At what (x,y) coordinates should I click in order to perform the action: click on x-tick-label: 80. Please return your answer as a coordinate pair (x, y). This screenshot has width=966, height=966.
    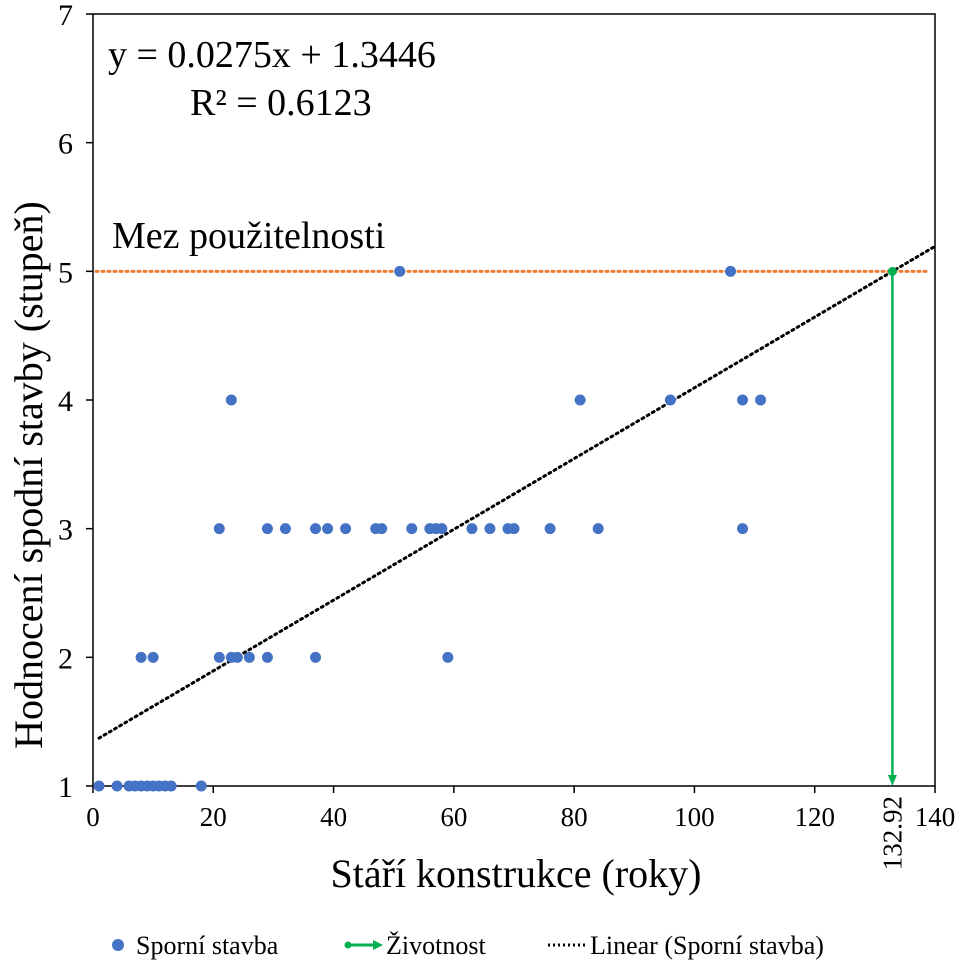
    Looking at the image, I should click on (574, 817).